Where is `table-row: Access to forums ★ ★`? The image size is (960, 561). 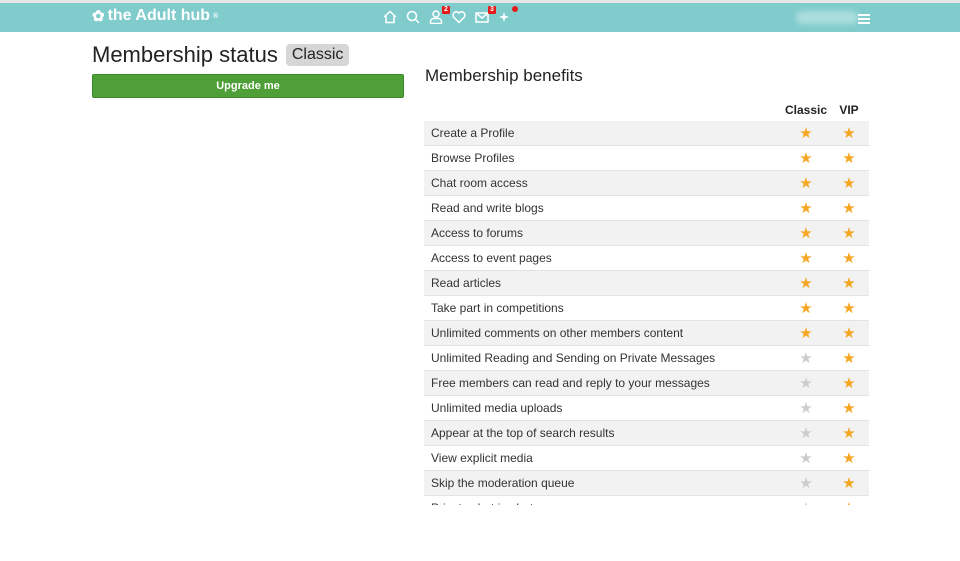 table-row: Access to forums ★ ★ is located at coordinates (646, 233).